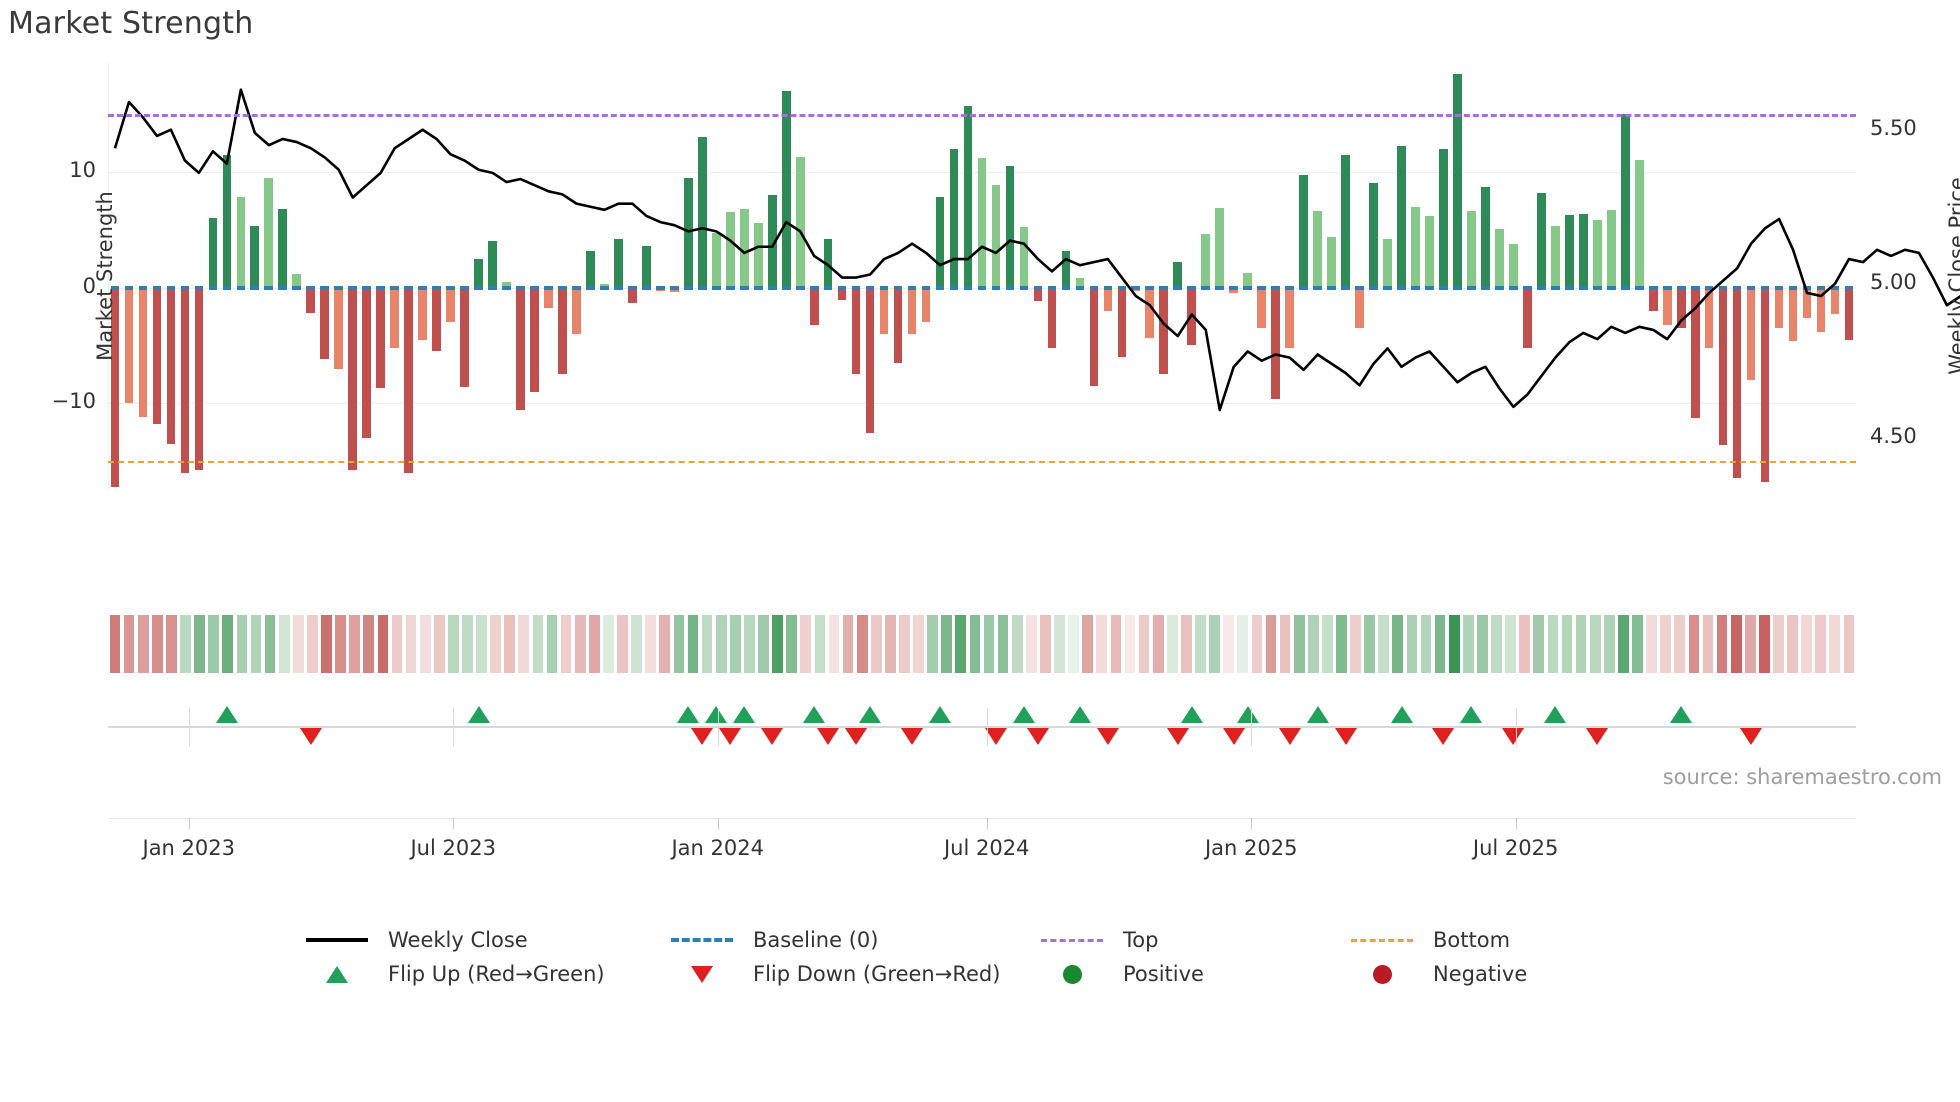 This screenshot has height=1102, width=1960. Describe the element at coordinates (982, 462) in the screenshot. I see `bottom-reference-line` at that location.